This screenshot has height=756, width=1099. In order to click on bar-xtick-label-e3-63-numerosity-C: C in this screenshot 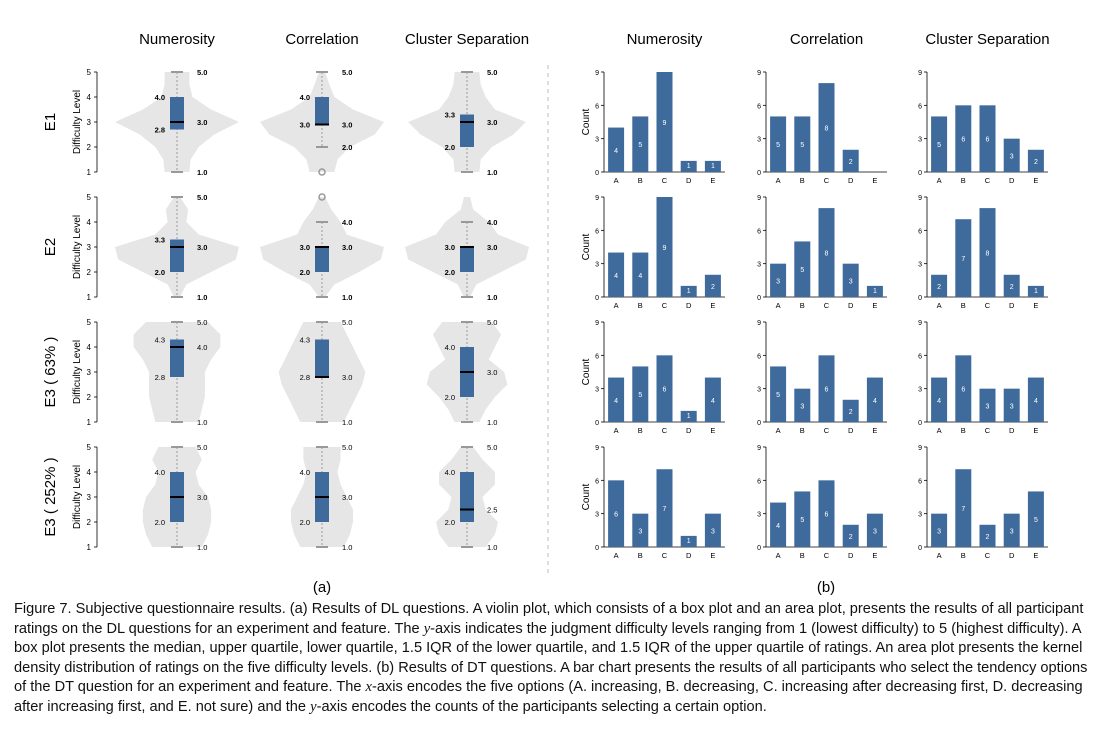, I will do `click(665, 430)`.